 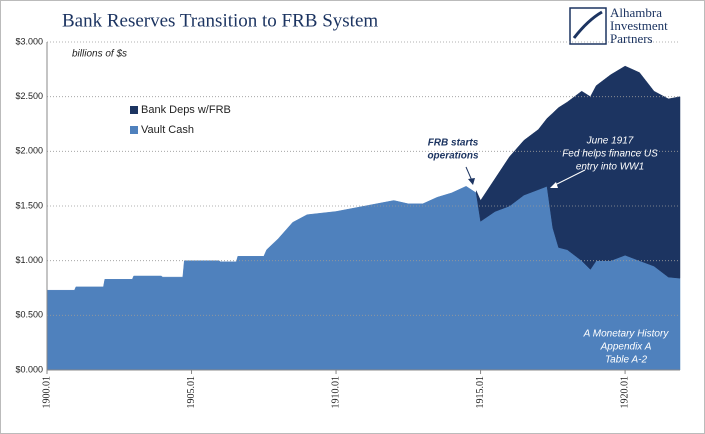 What do you see at coordinates (29, 369) in the screenshot?
I see `y-tick-label: $0.000` at bounding box center [29, 369].